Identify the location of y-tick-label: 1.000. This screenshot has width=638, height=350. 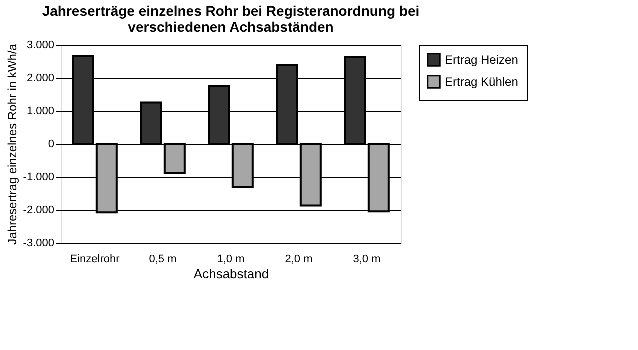
(40, 112).